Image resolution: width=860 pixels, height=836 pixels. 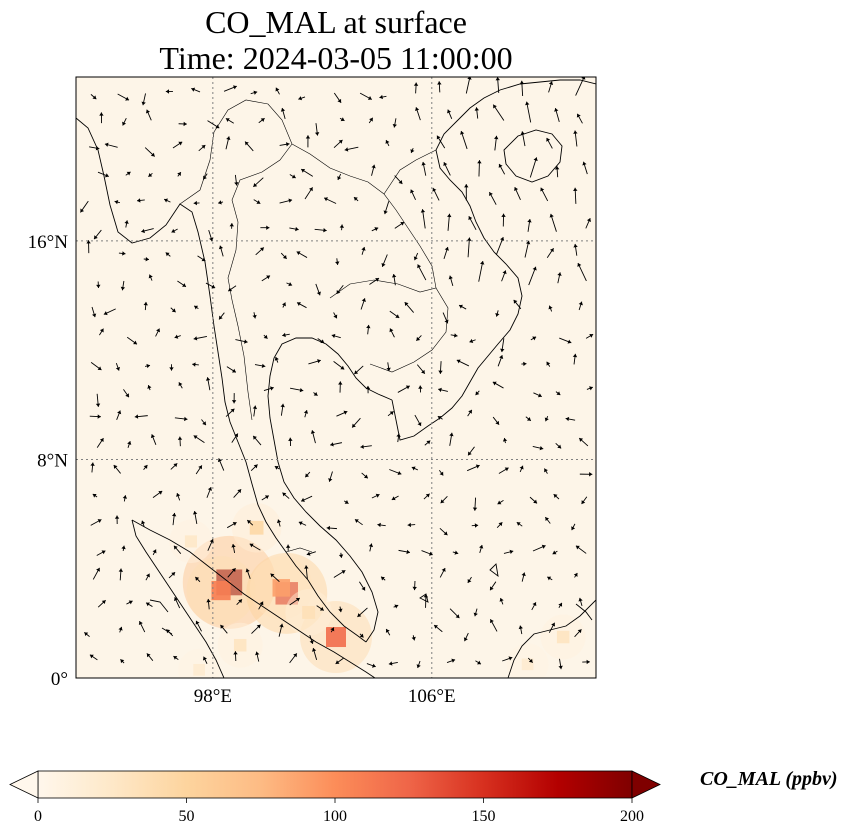 I want to click on colorbar-gradient, so click(x=335, y=784).